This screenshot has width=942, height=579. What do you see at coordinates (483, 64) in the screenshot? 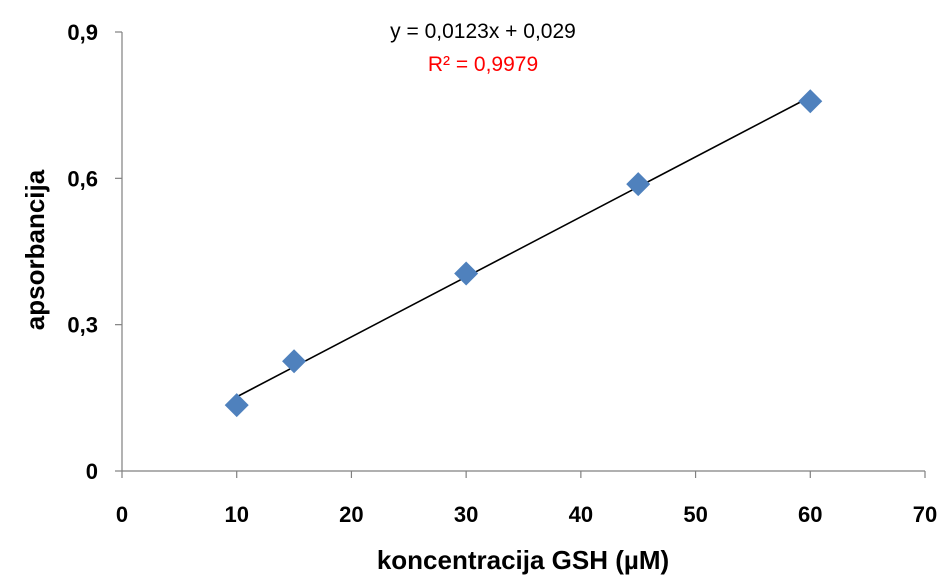
I see `trendline-r-squared: R² = 0,9979` at bounding box center [483, 64].